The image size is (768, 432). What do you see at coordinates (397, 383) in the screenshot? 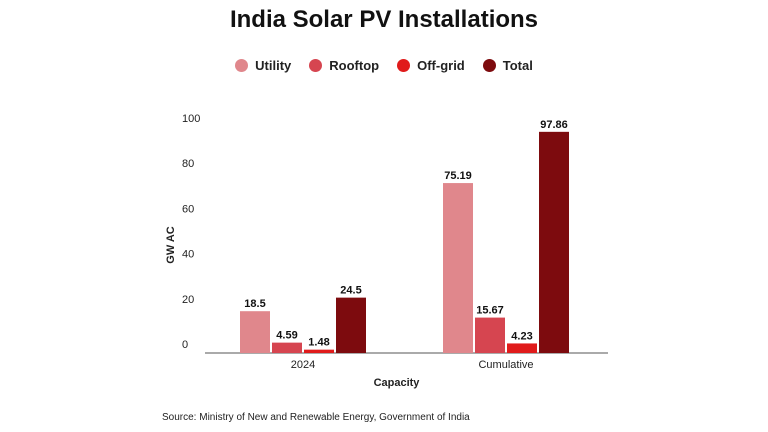
I see `x-axis-label: Capacity` at bounding box center [397, 383].